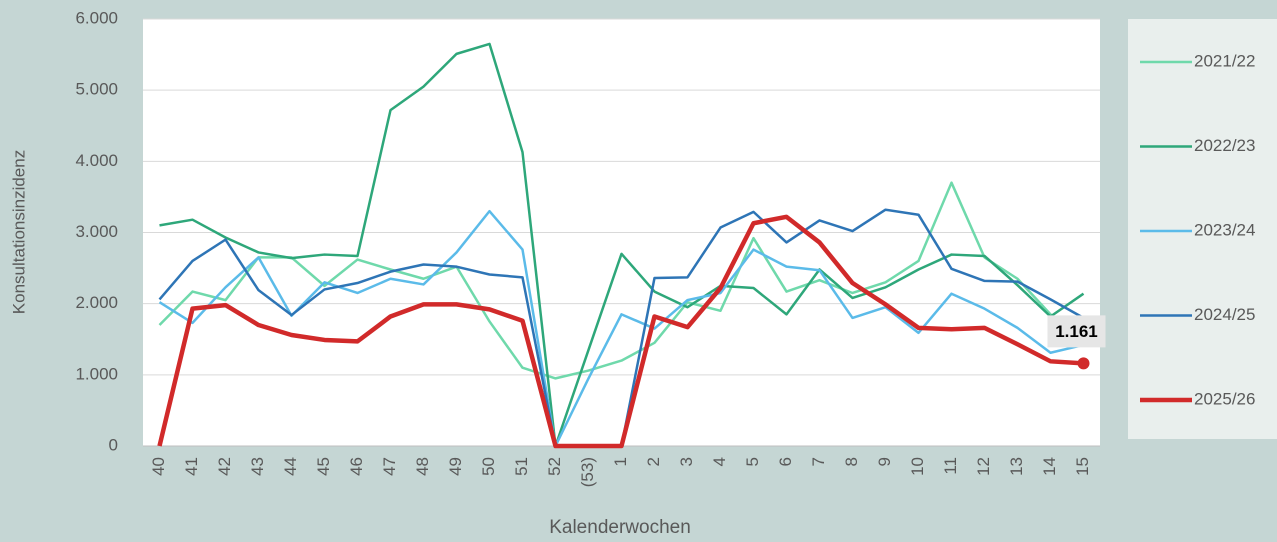 Image resolution: width=1277 pixels, height=542 pixels. I want to click on x-tick-label: 13, so click(1016, 466).